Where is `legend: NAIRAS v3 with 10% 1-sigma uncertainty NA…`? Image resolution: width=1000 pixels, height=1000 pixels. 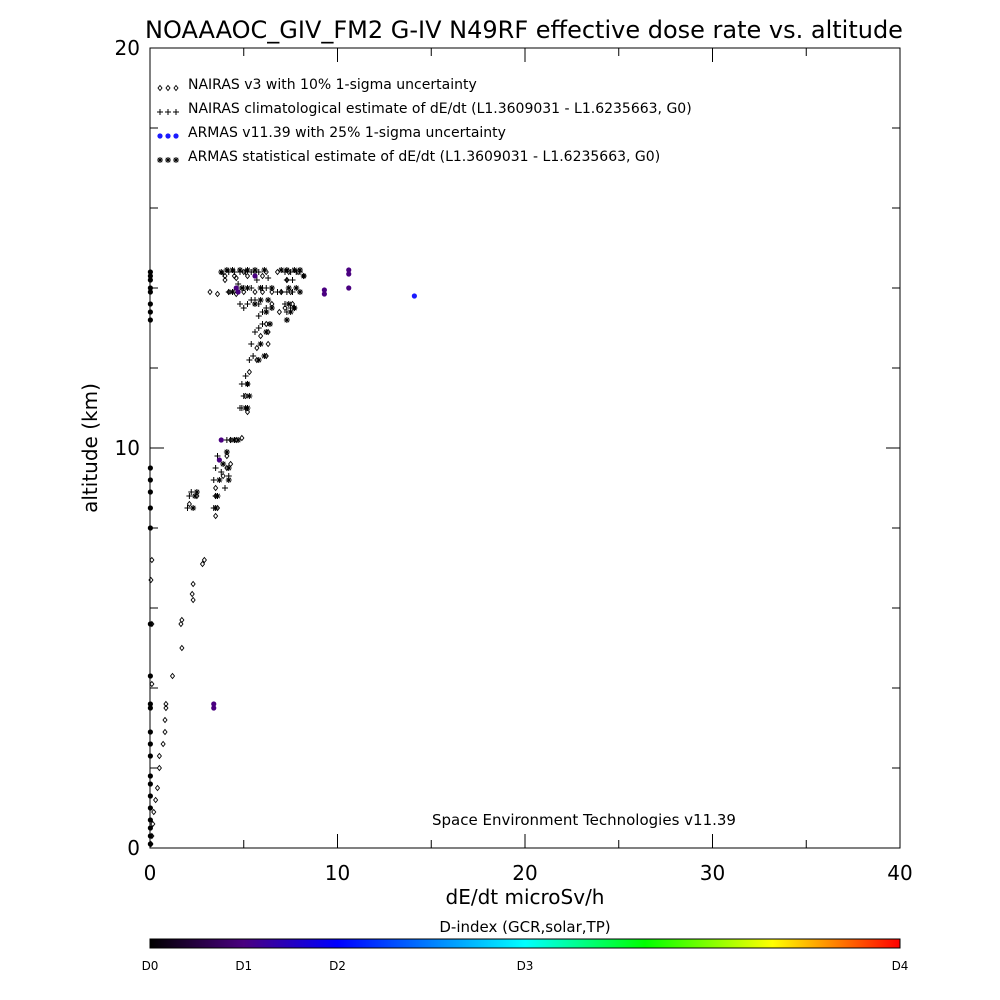 legend: NAIRAS v3 with 10% 1-sigma uncertainty NA… is located at coordinates (424, 121).